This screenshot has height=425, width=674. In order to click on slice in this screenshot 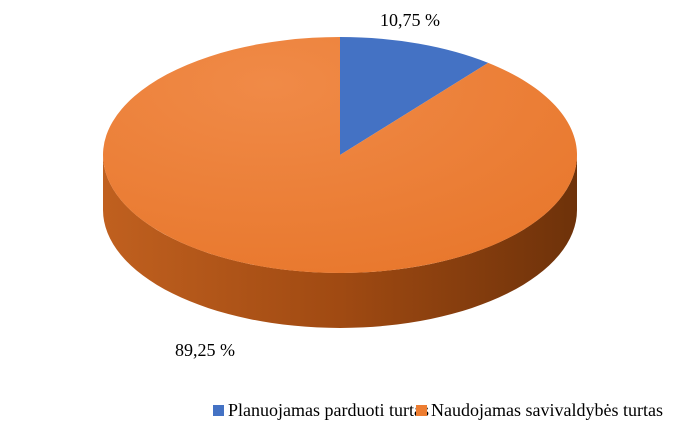, I will do `click(414, 96)`.